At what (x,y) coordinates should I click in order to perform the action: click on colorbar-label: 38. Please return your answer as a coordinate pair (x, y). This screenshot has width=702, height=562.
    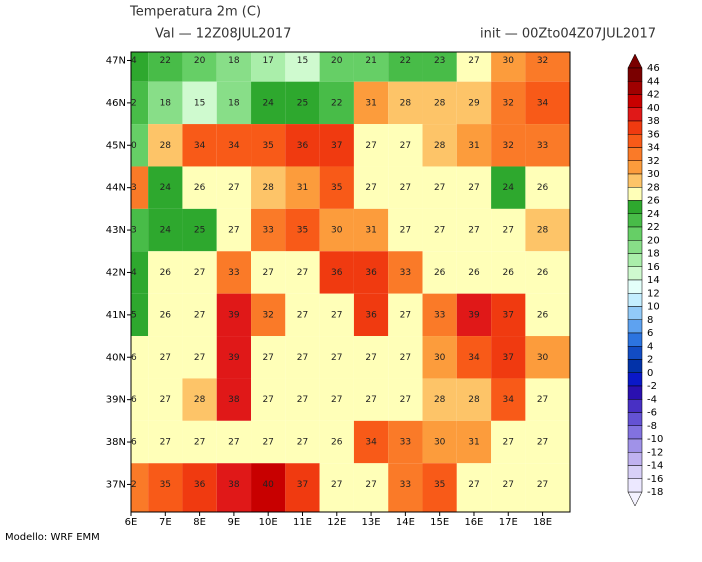
    Looking at the image, I should click on (653, 121).